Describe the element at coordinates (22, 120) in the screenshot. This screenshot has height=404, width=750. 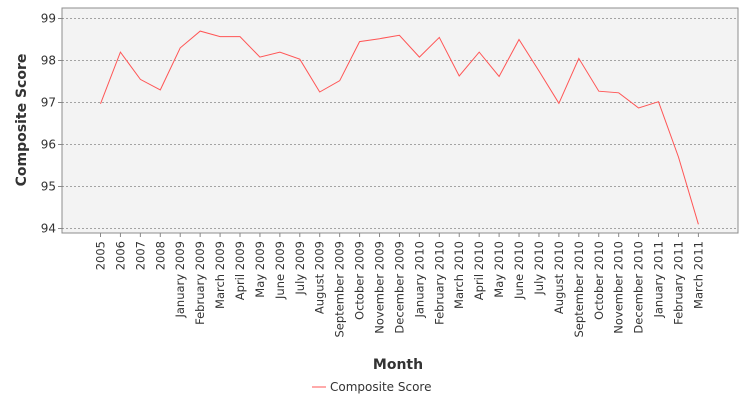
I see `y-axis-title: Composite Score` at that location.